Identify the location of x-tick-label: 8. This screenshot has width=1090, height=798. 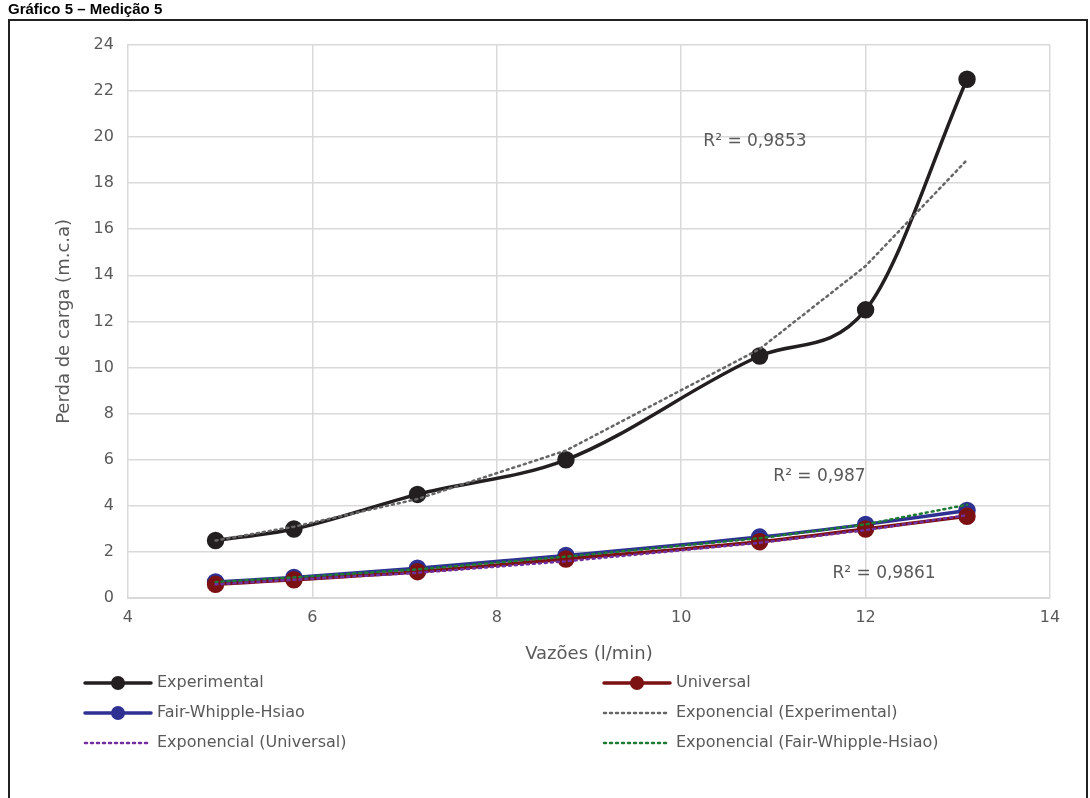
(496, 616).